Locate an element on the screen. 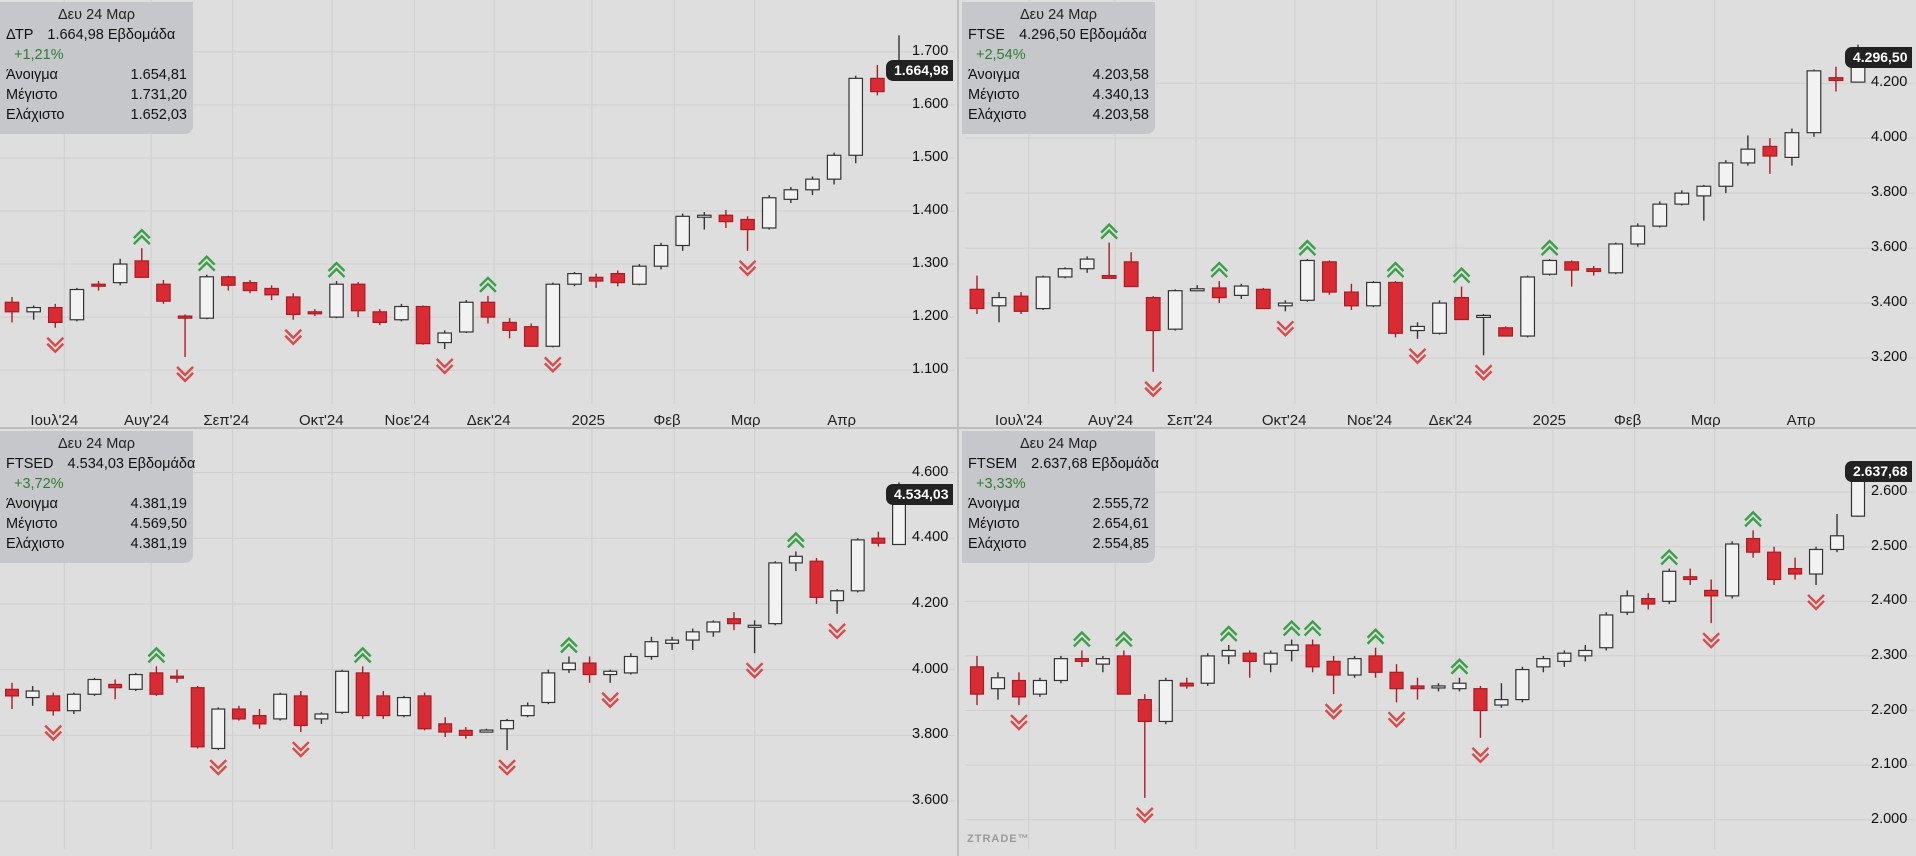  open-label: Άνοιγμα is located at coordinates (32, 504).